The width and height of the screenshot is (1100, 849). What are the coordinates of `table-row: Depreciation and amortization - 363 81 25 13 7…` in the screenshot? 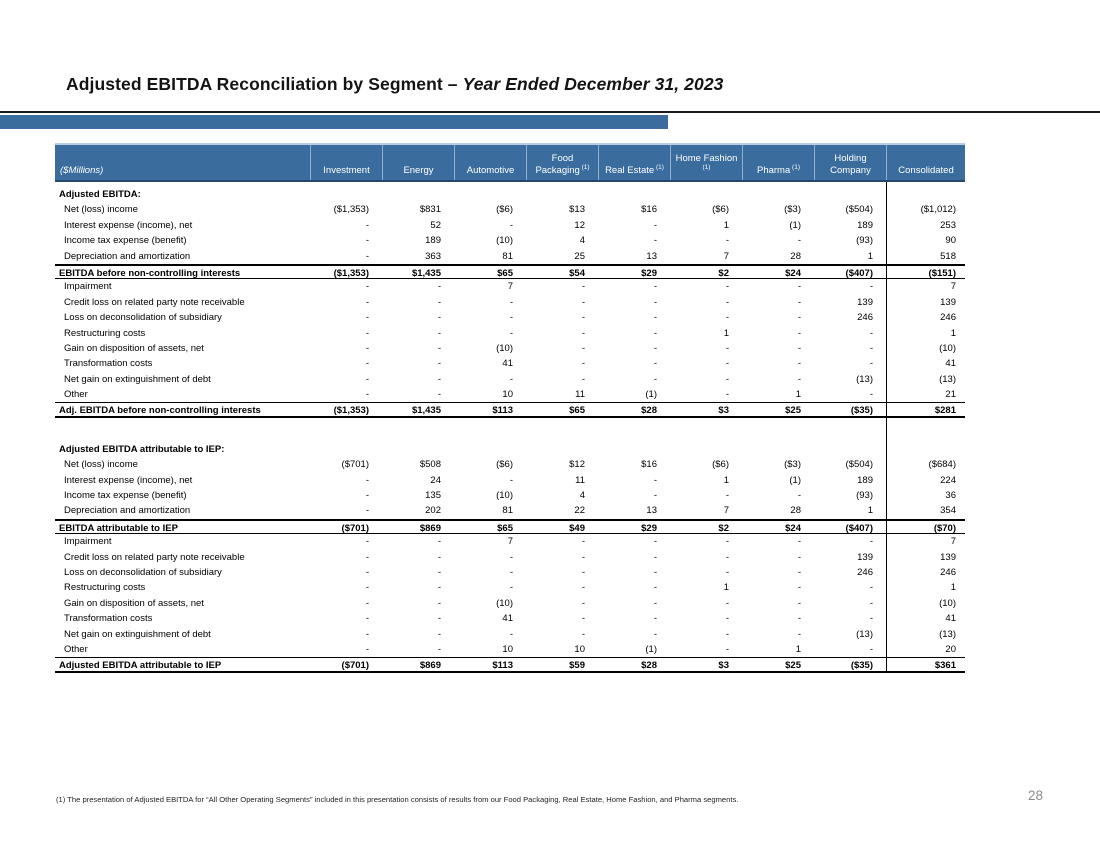 It's located at (510, 256).